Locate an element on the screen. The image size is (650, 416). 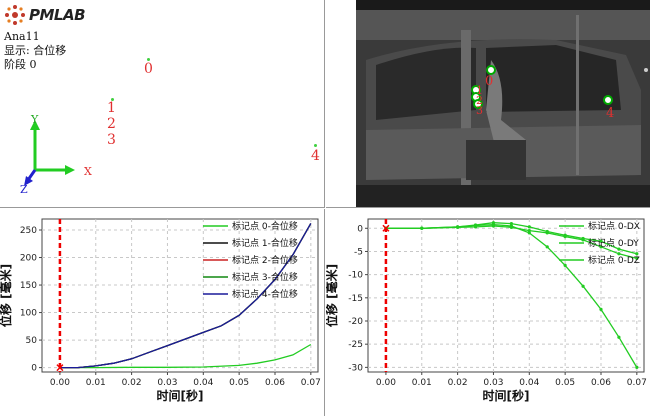
legend-entry: 标记点 2-合位移 is located at coordinates (265, 260).